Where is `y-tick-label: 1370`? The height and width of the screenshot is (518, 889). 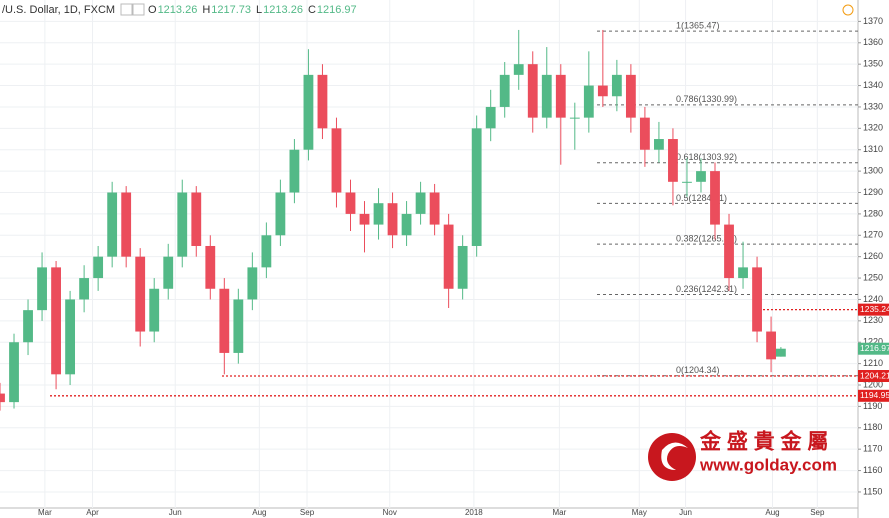
y-tick-label: 1370 is located at coordinates (873, 21).